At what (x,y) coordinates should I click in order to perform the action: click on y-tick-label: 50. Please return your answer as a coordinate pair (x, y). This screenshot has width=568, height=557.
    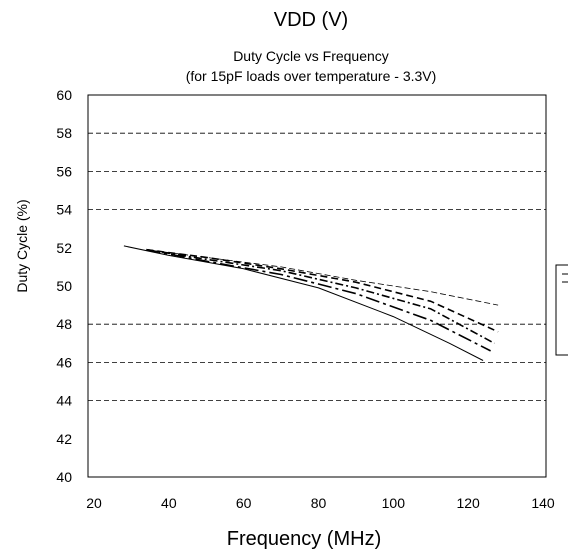
    Looking at the image, I should click on (64, 286).